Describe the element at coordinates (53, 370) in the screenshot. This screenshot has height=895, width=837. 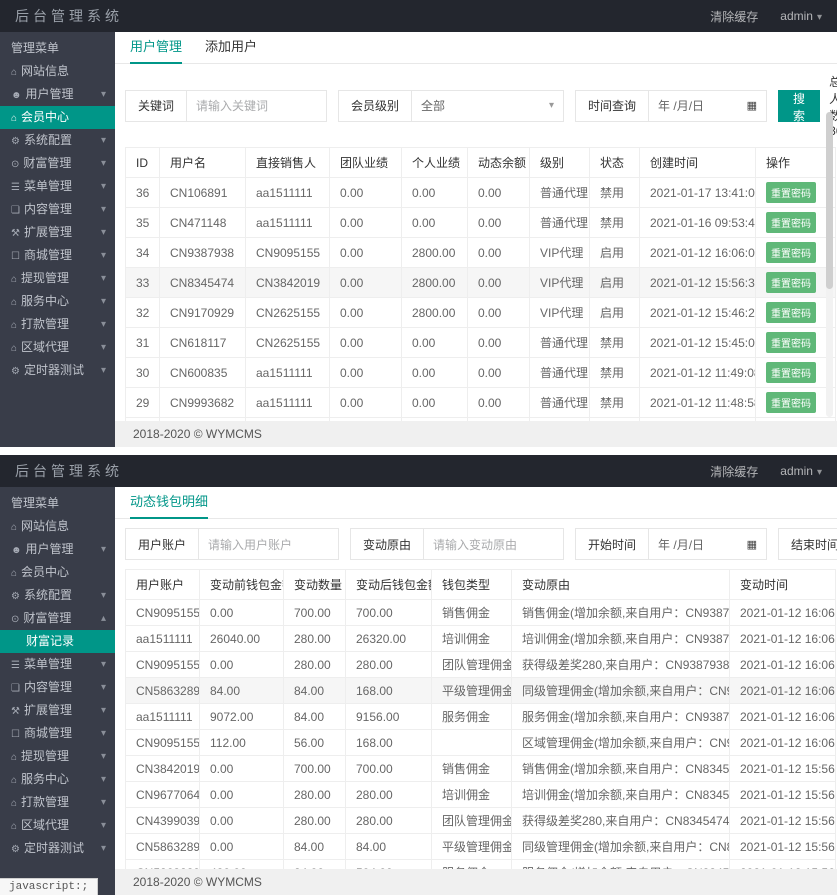
I see `sidebar-item-label: 定时器测试` at that location.